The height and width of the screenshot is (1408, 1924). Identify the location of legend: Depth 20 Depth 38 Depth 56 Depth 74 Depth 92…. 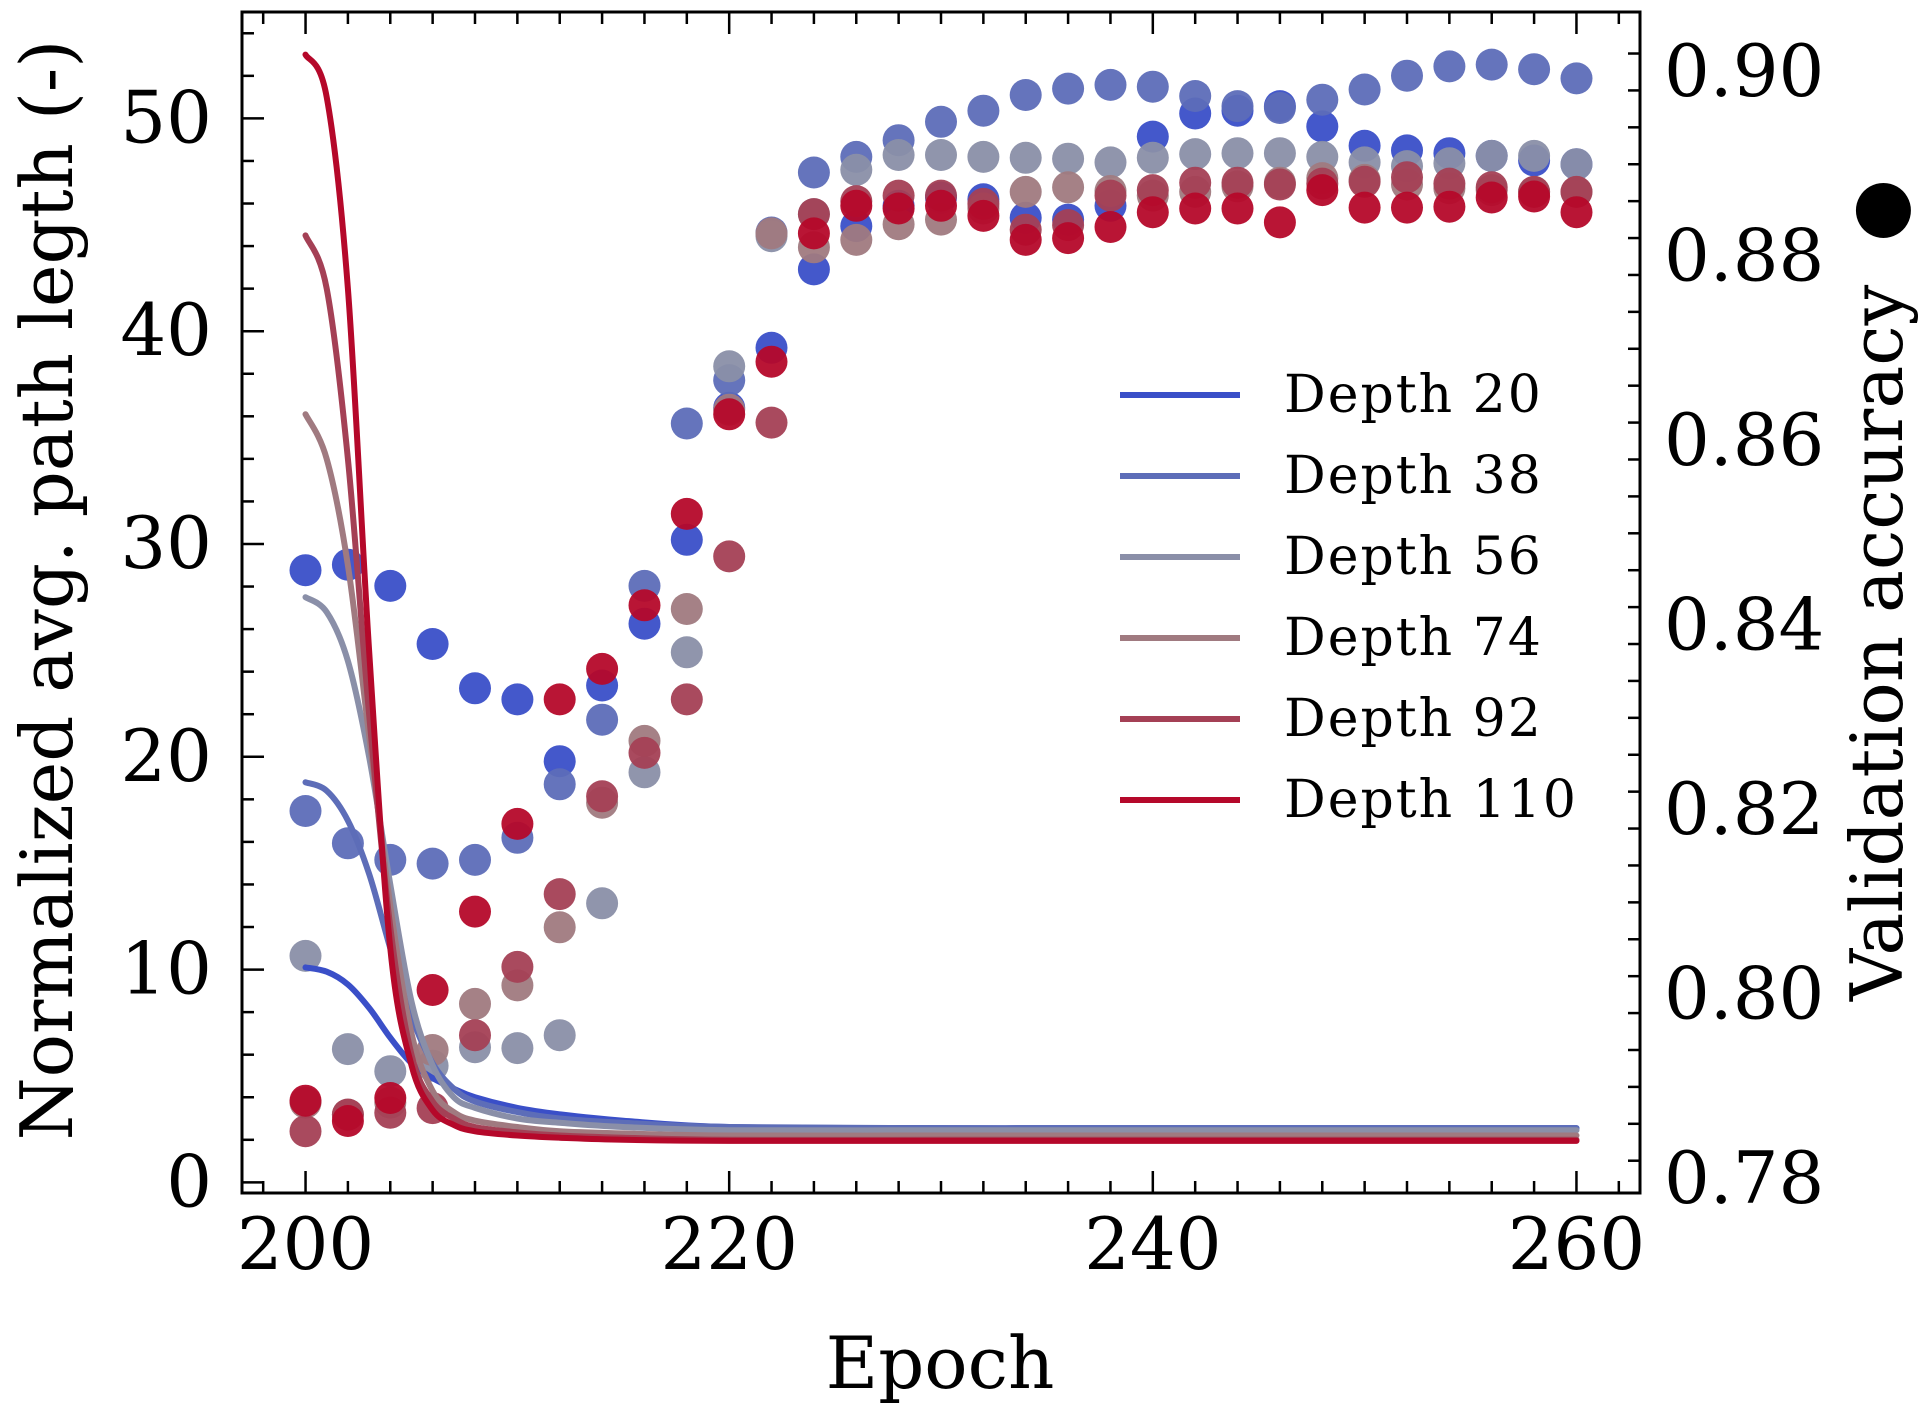
(1348, 597).